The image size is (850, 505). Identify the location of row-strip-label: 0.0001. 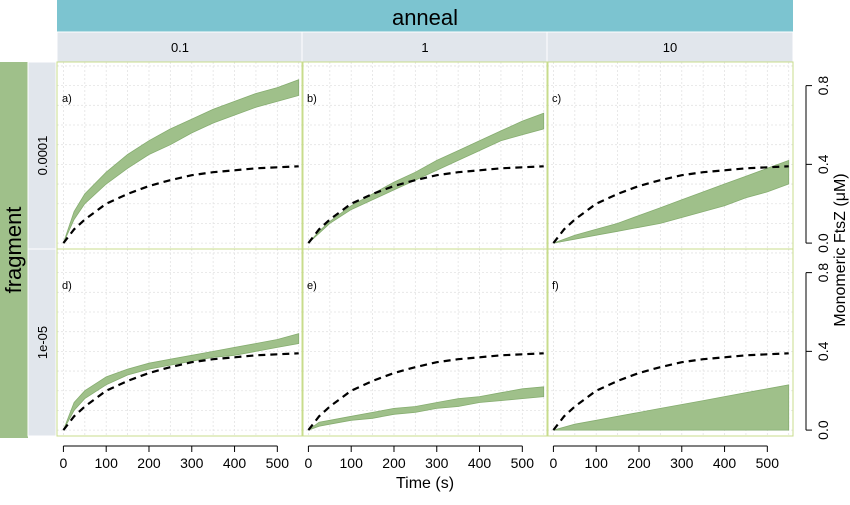
(42, 156).